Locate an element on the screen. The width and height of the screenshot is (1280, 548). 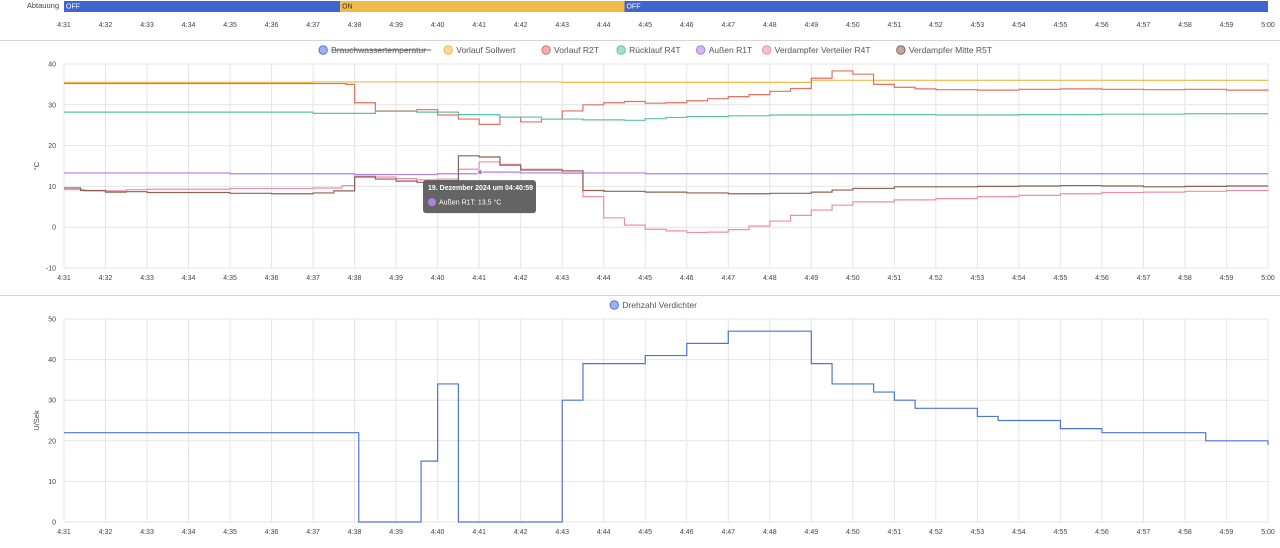
x-tick-label: 5:00 is located at coordinates (1268, 278).